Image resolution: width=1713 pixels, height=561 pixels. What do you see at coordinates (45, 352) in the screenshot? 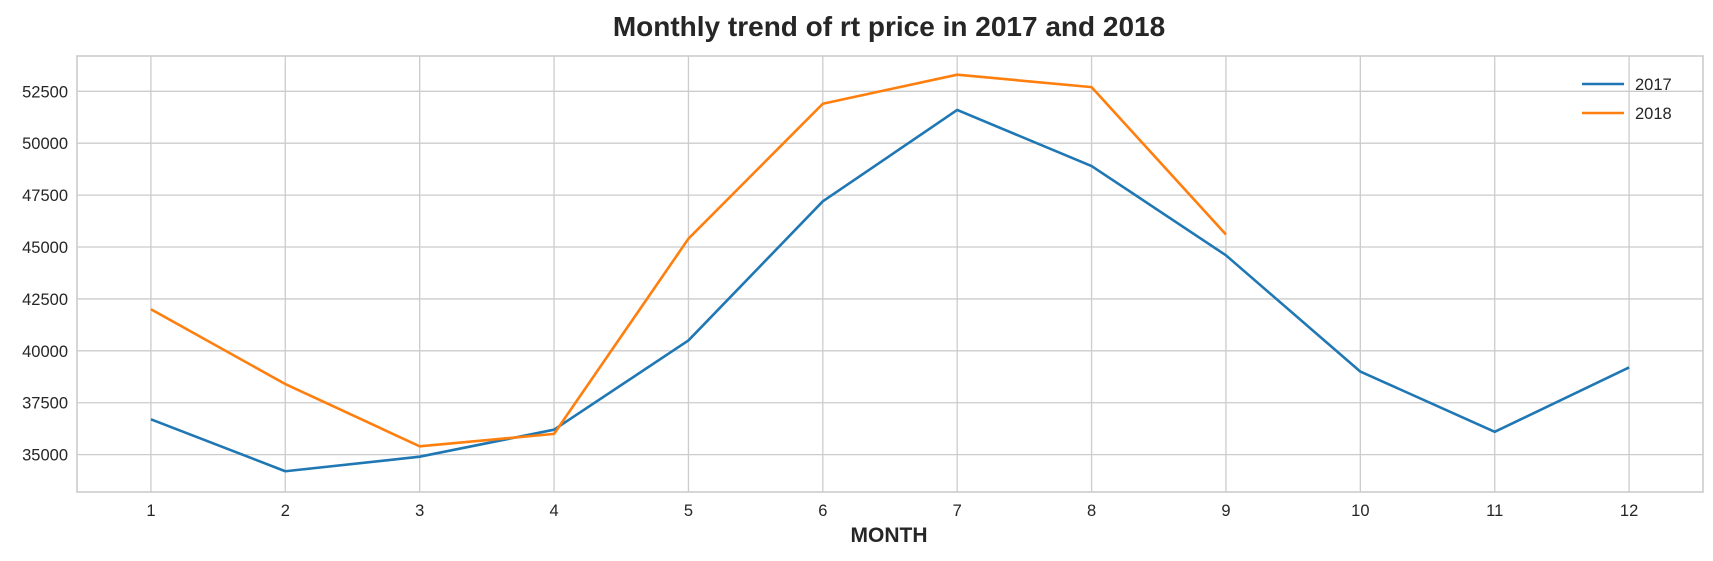
I see `y-tick-label: 40000` at bounding box center [45, 352].